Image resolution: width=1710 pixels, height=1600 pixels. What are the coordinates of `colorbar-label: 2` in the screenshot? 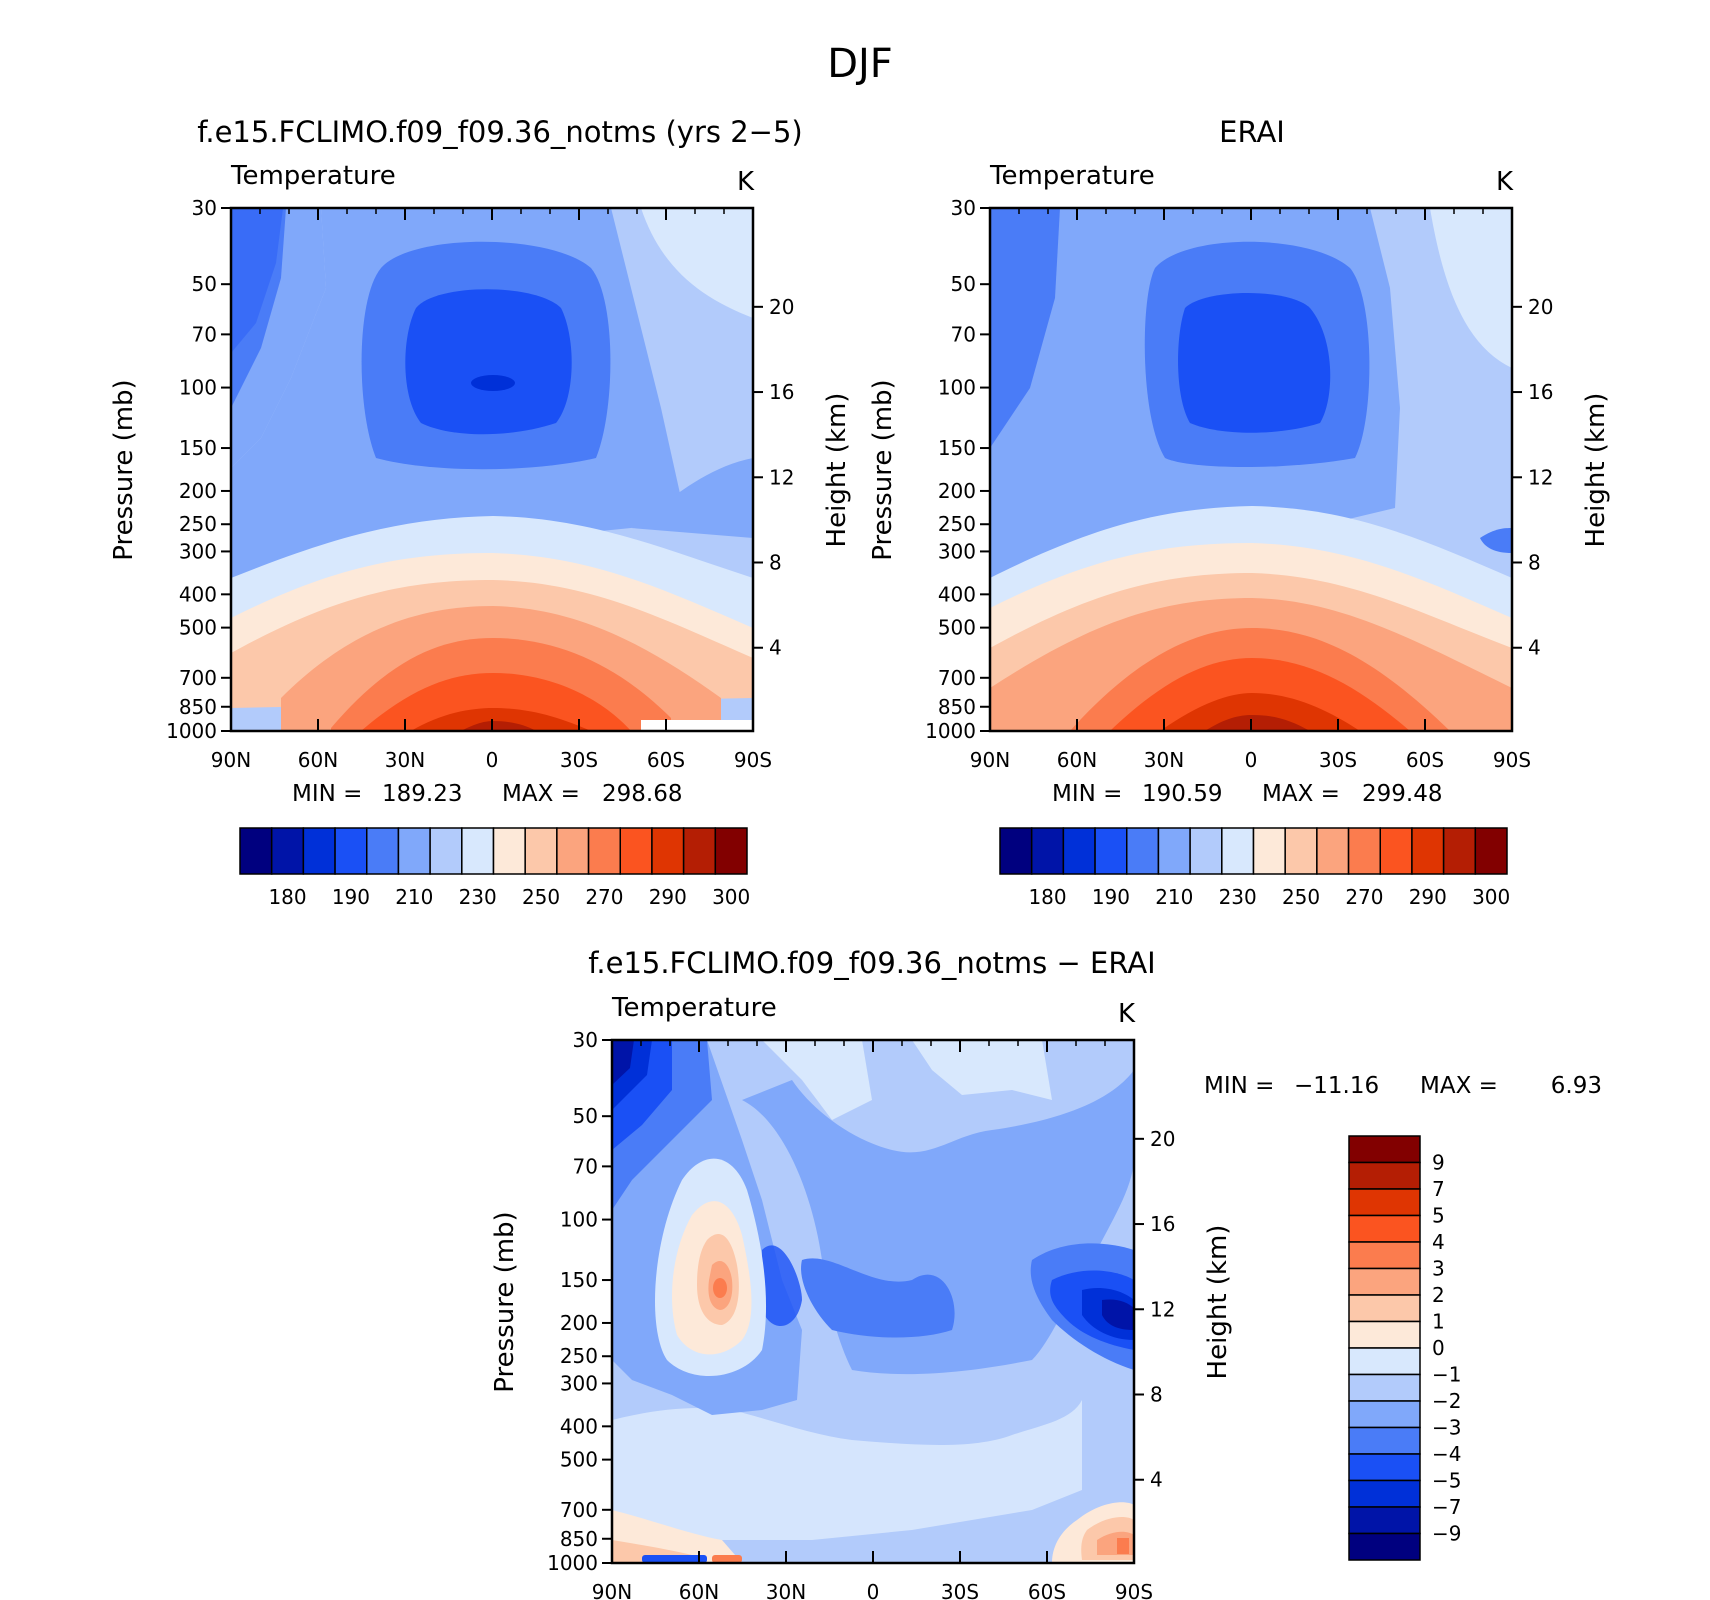 It's located at (1438, 1295).